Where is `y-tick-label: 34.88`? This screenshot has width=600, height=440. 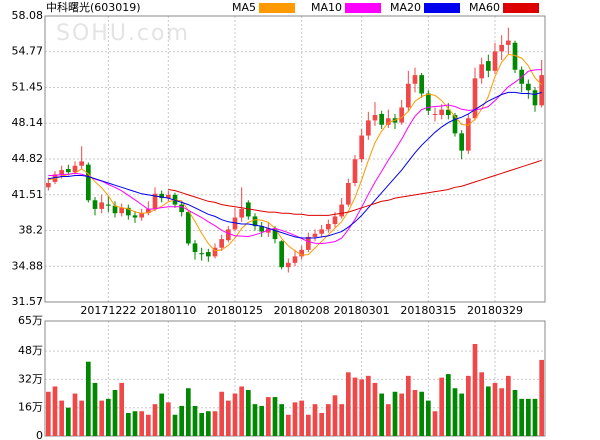 y-tick-label: 34.88 is located at coordinates (28, 265).